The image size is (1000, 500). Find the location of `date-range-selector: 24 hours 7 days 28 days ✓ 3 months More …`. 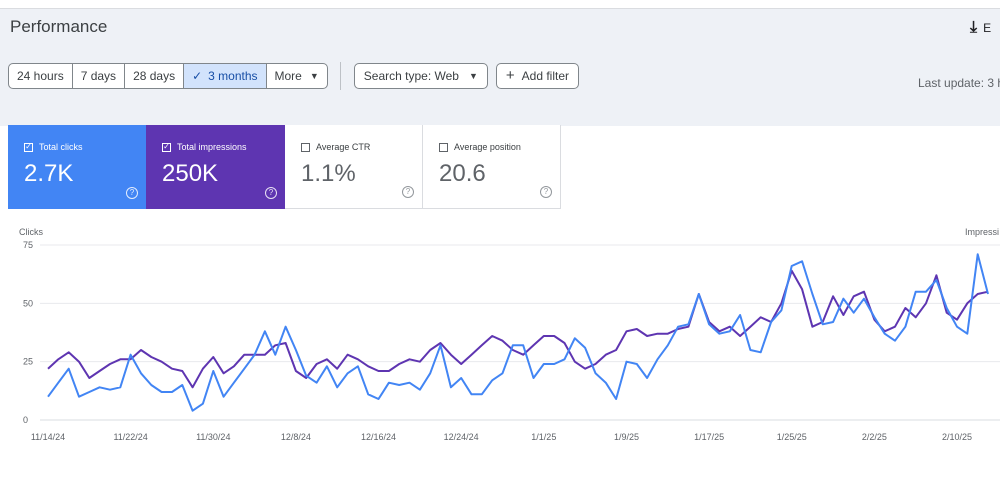

date-range-selector: 24 hours 7 days 28 days ✓ 3 months More … is located at coordinates (168, 76).